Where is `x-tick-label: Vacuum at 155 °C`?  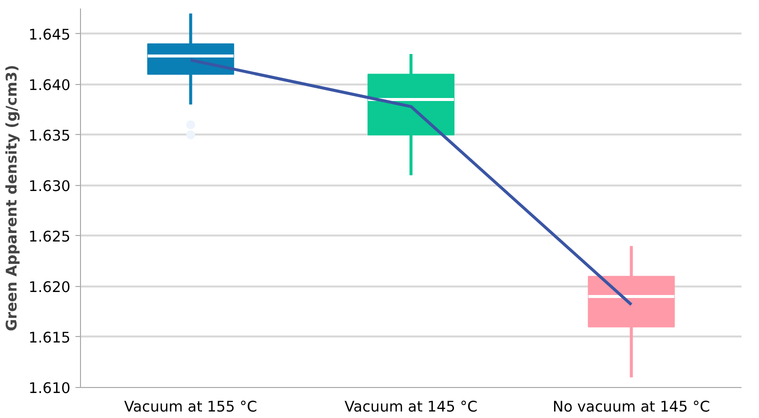
x-tick-label: Vacuum at 155 °C is located at coordinates (191, 407).